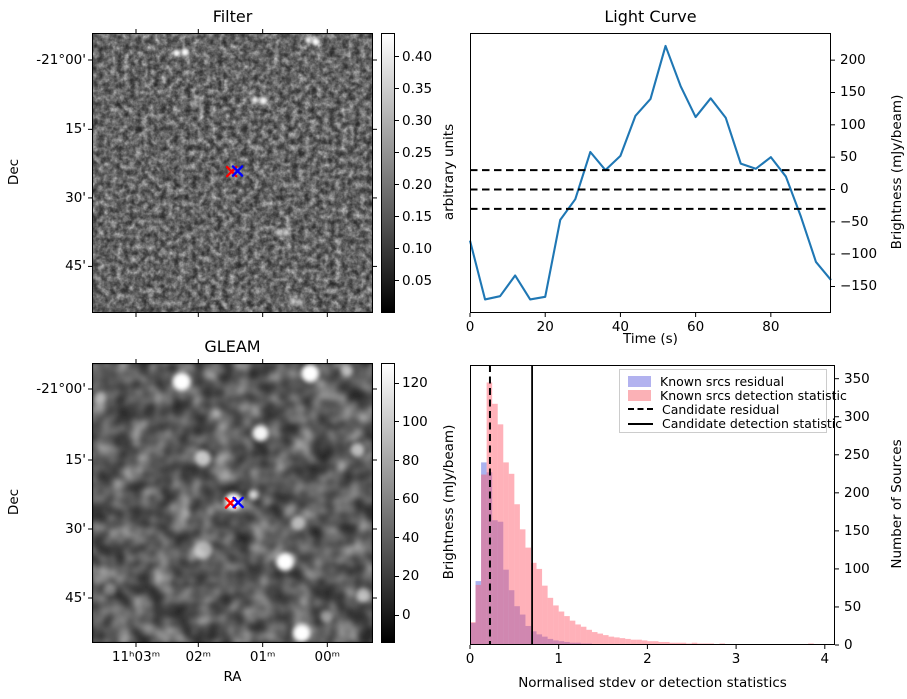  What do you see at coordinates (198, 657) in the screenshot?
I see `ra-tick-label: 02ᵐ` at bounding box center [198, 657].